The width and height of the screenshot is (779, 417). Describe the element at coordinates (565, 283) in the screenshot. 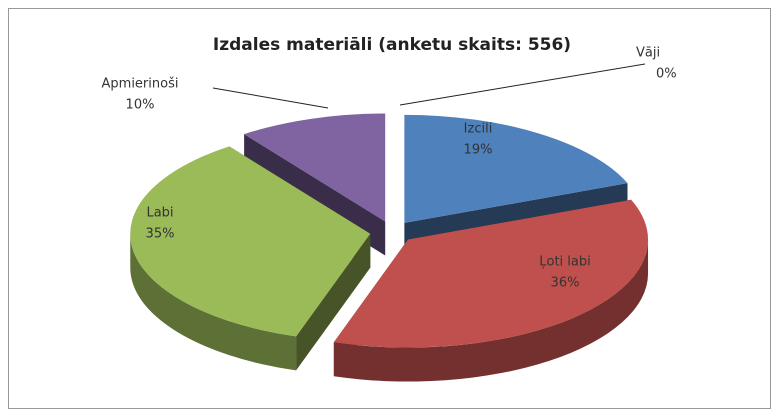

I see `slice-value-label: 36%` at that location.